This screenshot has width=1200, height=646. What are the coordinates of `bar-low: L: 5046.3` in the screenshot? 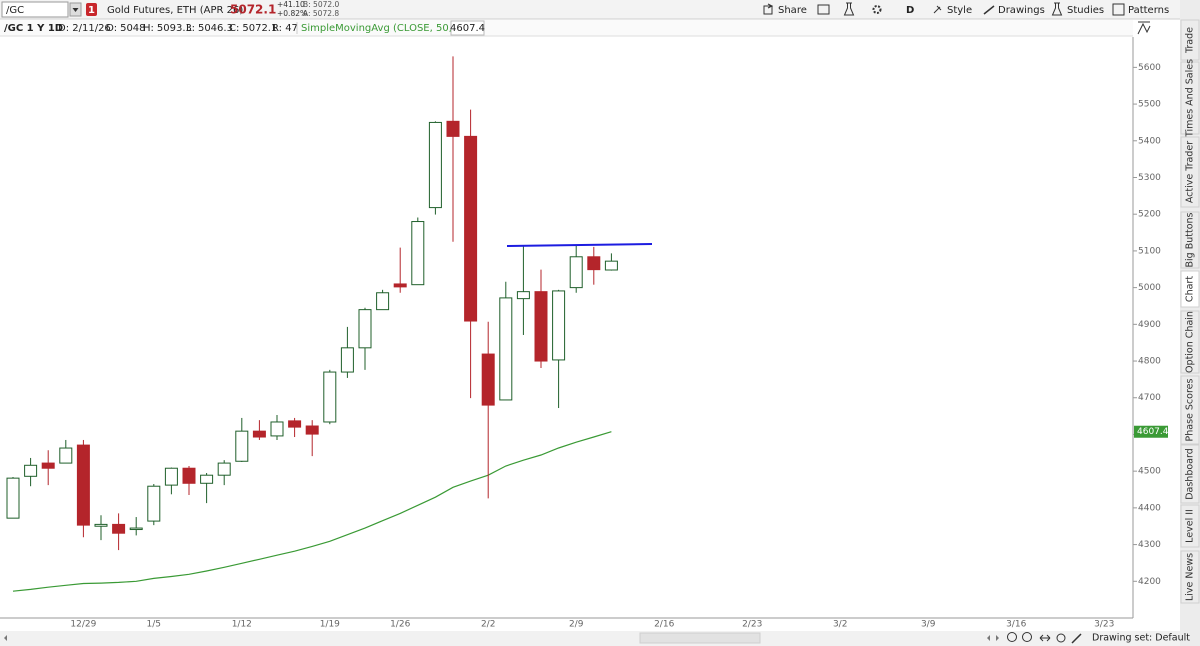 It's located at (209, 28).